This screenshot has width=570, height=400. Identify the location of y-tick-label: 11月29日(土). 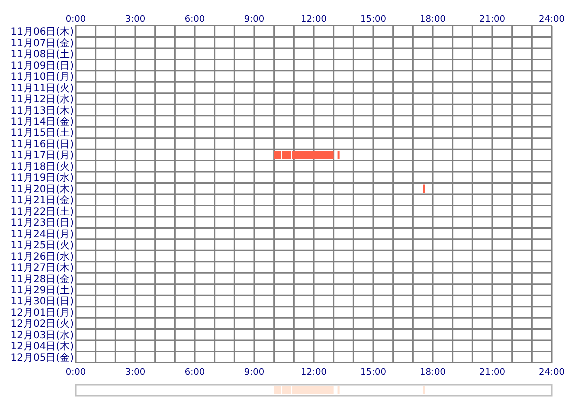
(42, 290).